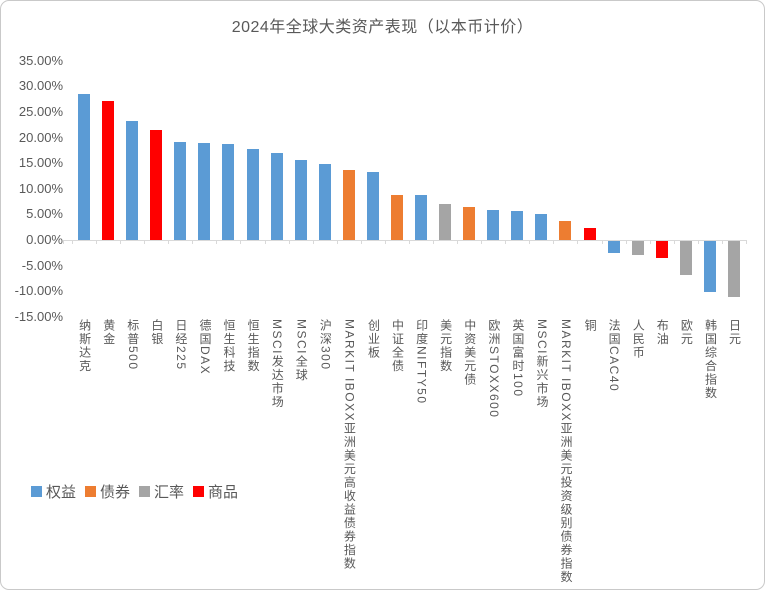 The image size is (765, 590). I want to click on commodity-swatch-icon, so click(199, 491).